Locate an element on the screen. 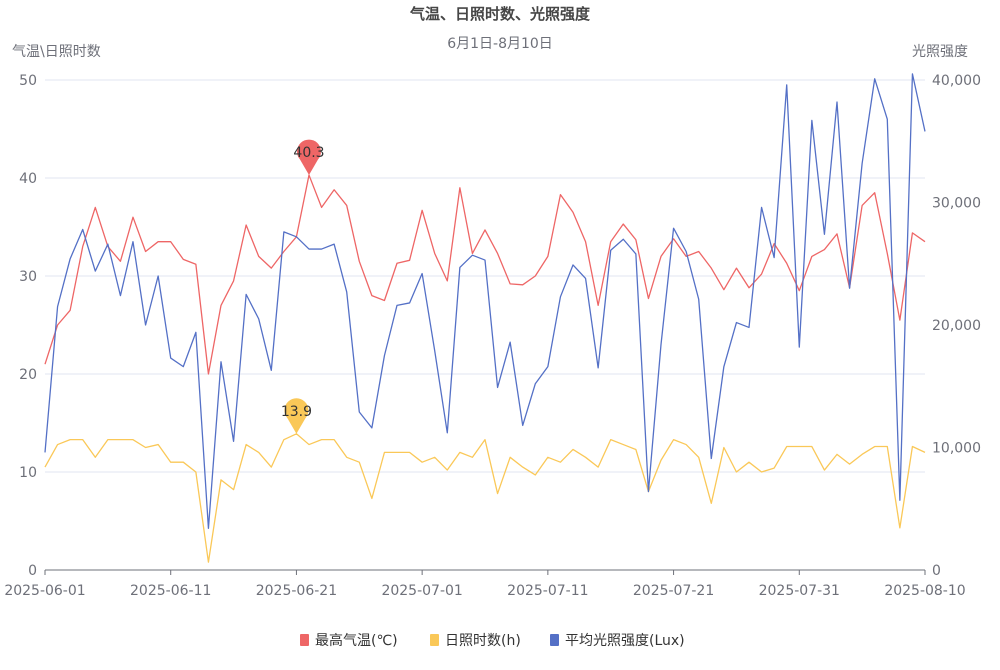  y-left-tick-label: 20 is located at coordinates (28, 375).